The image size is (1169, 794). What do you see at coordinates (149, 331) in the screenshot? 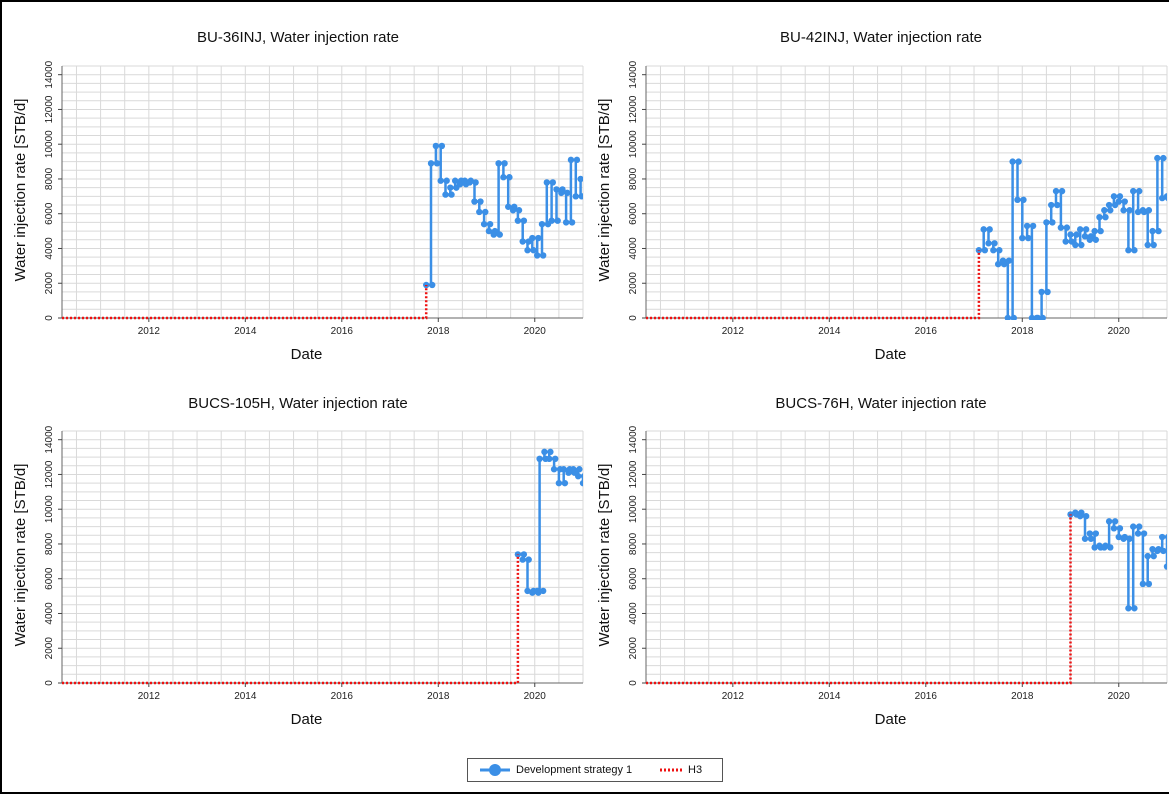
I see `x-tick-label: 2012` at bounding box center [149, 331].